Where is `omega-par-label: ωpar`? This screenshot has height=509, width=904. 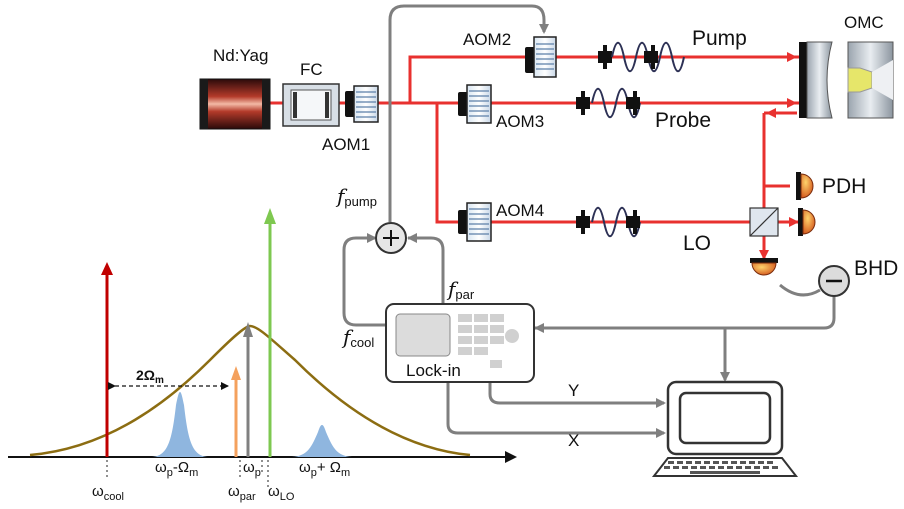 omega-par-label: ωpar is located at coordinates (242, 493).